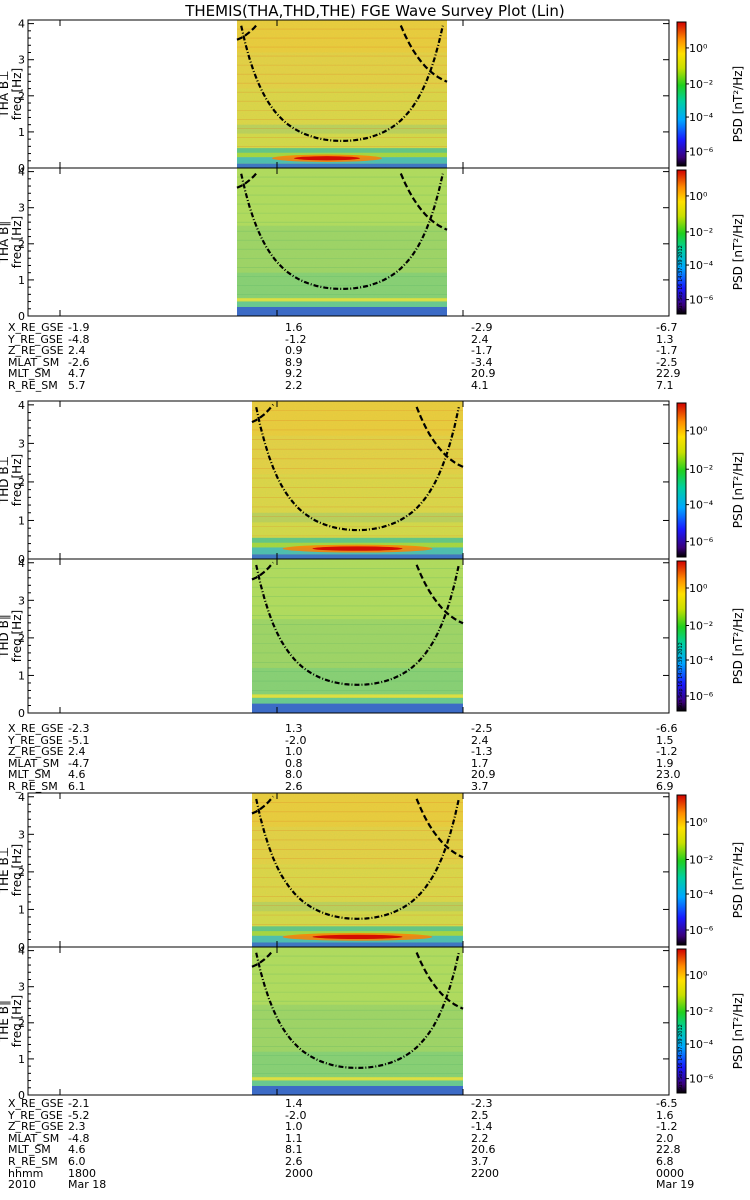  Describe the element at coordinates (35, 339) in the screenshot. I see `ephemeris-label: Y_RE_GSE` at that location.